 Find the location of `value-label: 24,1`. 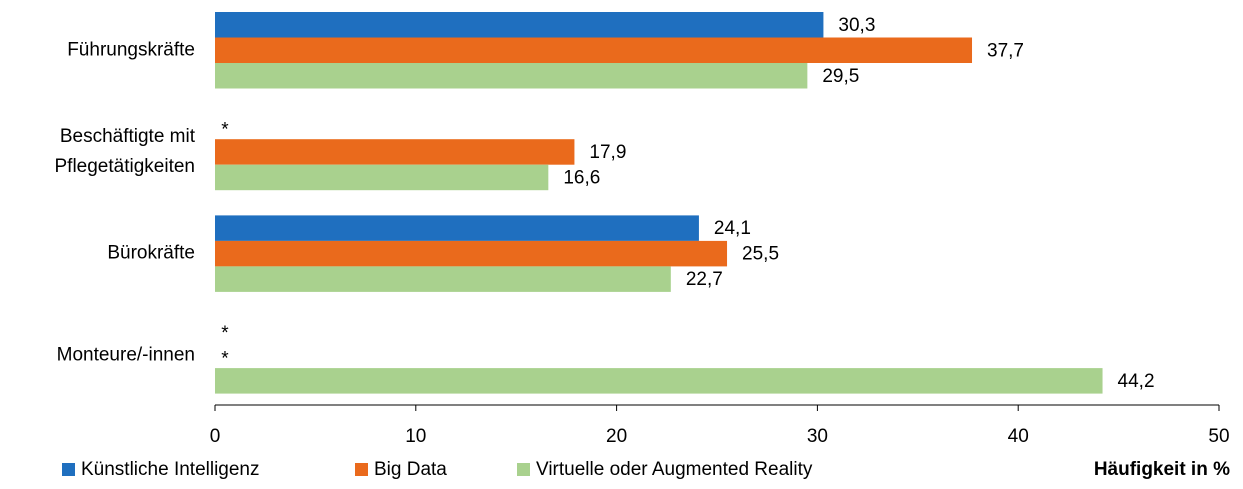

value-label: 24,1 is located at coordinates (732, 228).